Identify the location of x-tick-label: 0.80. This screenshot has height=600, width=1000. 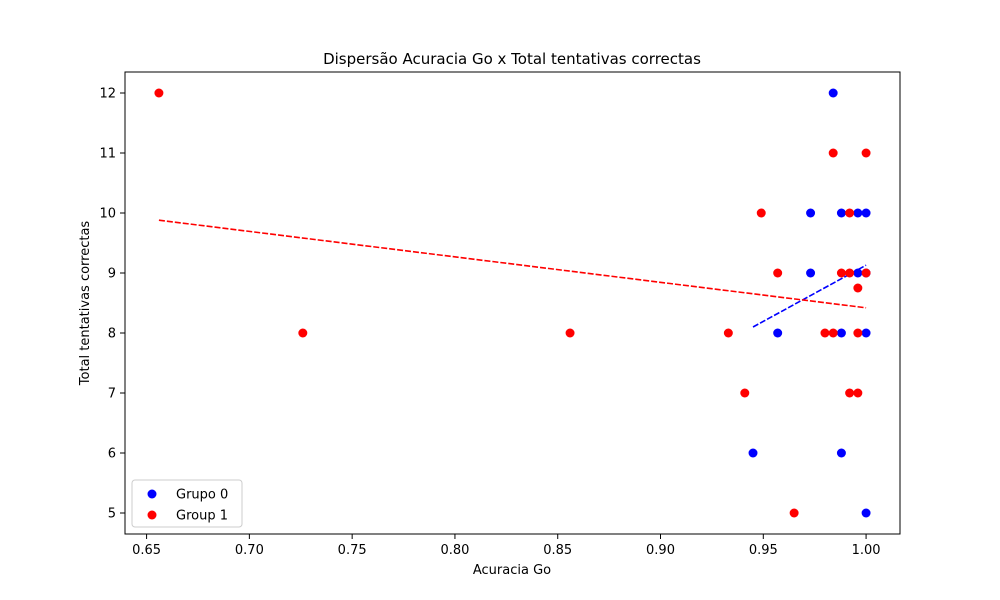
(454, 550).